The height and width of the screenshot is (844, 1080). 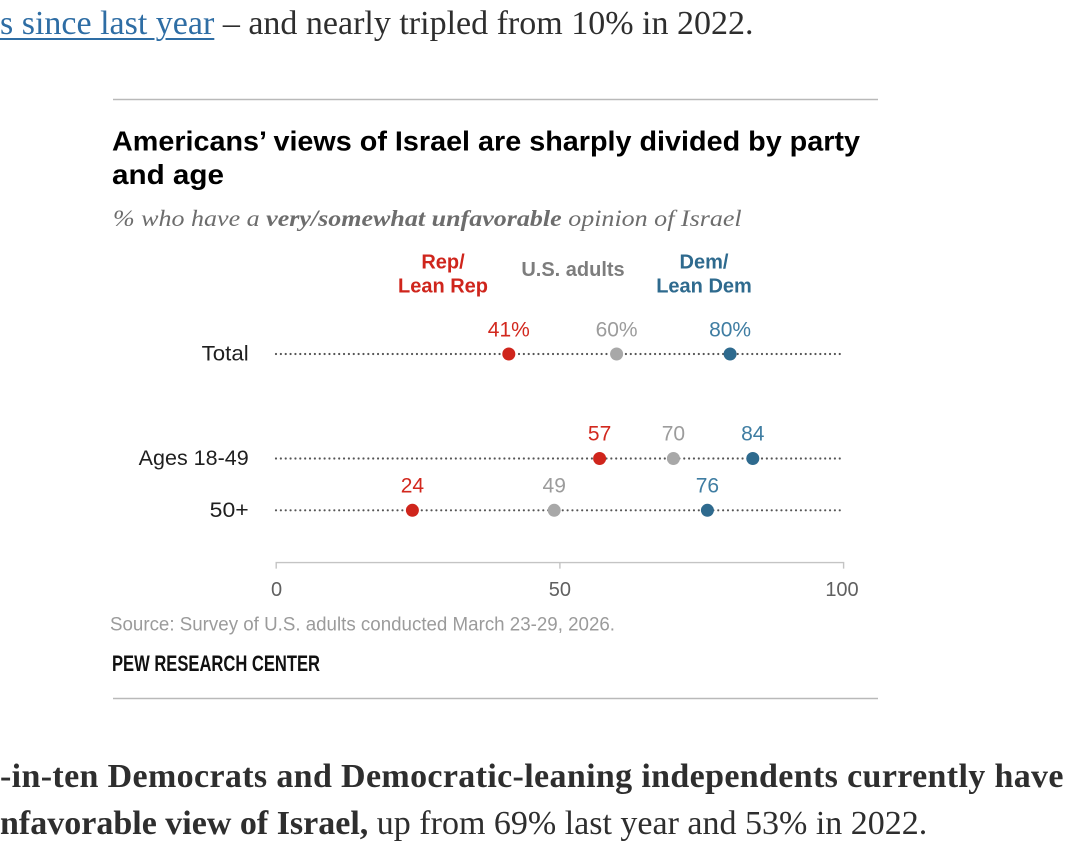 What do you see at coordinates (572, 270) in the screenshot?
I see `svg-text: U.S. adults` at bounding box center [572, 270].